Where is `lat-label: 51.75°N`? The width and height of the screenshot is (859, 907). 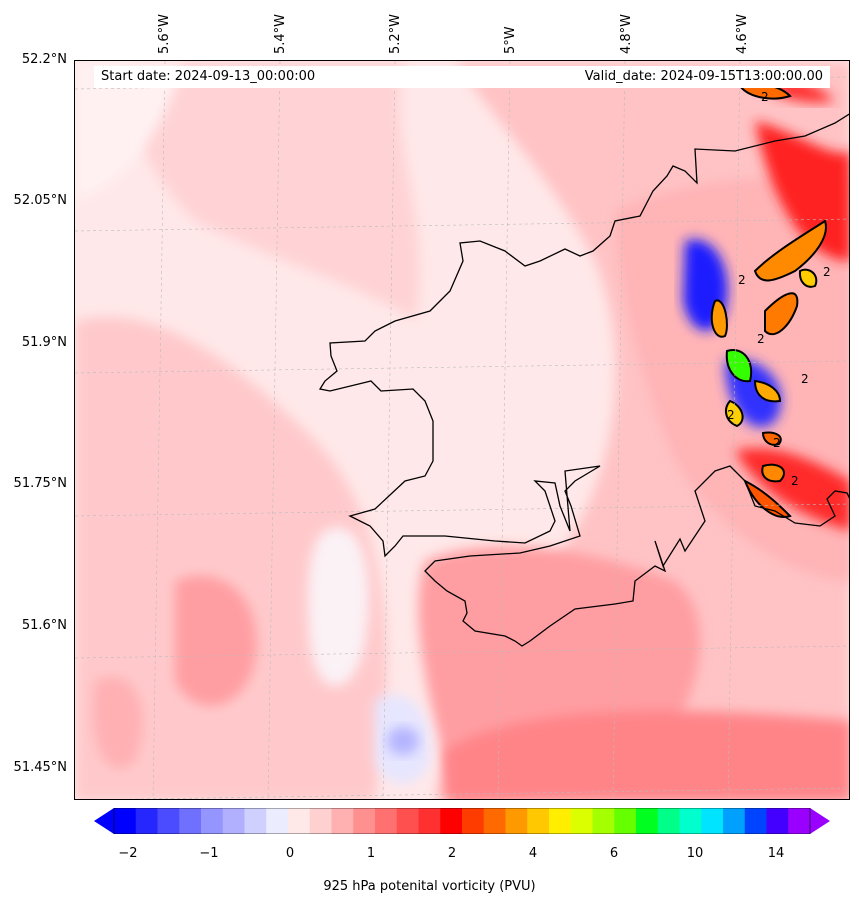 lat-label: 51.75°N is located at coordinates (40, 483).